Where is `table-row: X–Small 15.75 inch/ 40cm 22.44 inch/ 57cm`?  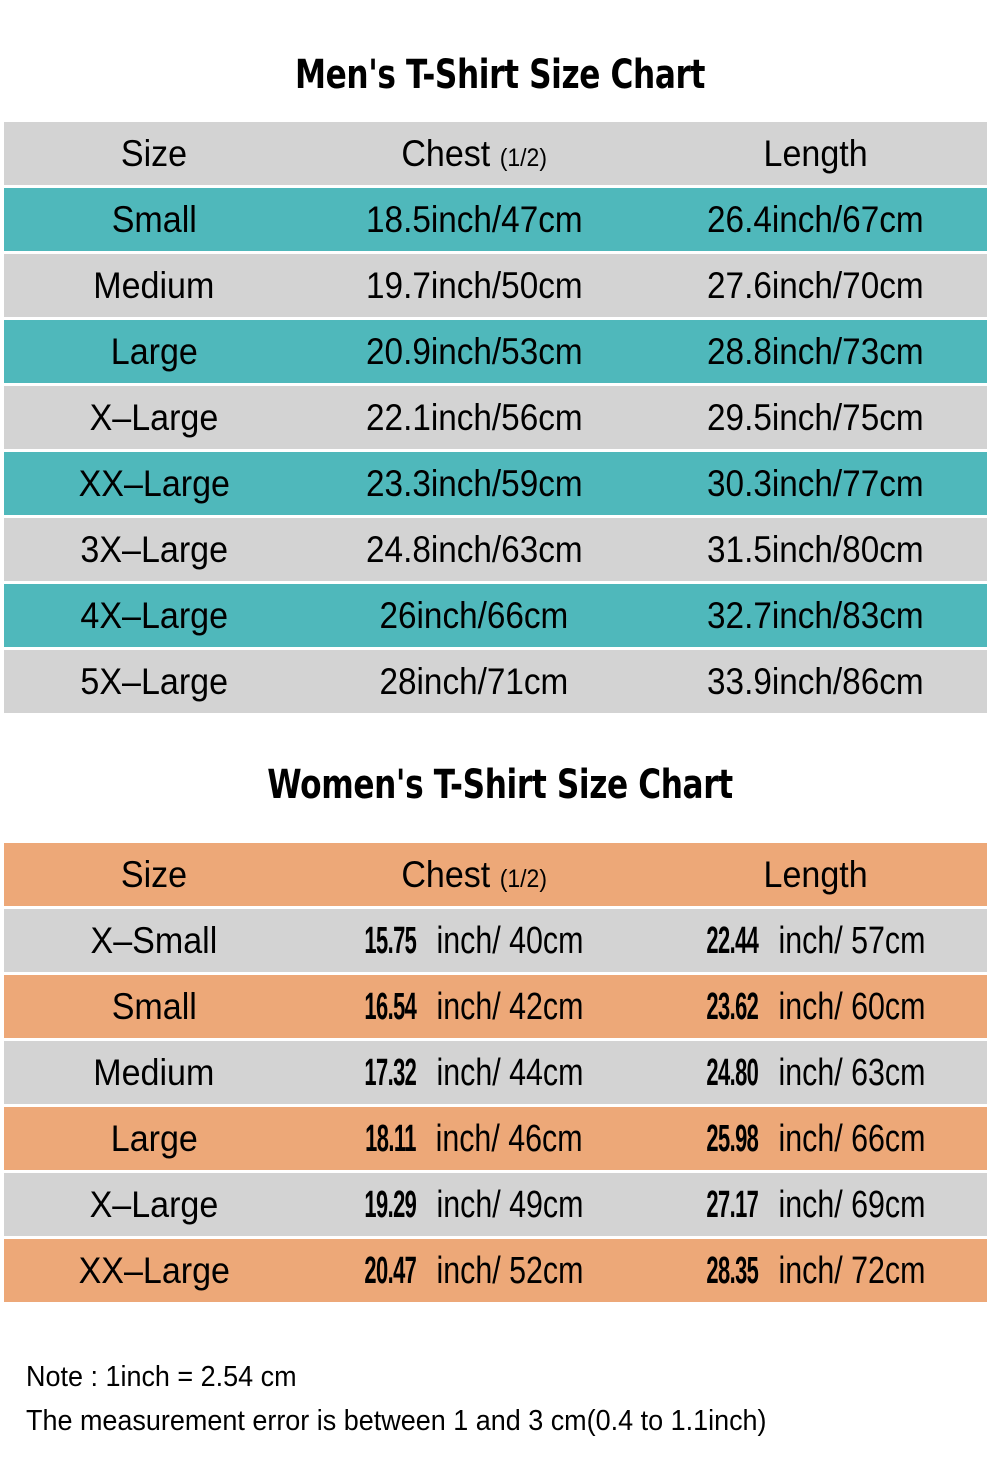 table-row: X–Small 15.75 inch/ 40cm 22.44 inch/ 57cm is located at coordinates (495, 940).